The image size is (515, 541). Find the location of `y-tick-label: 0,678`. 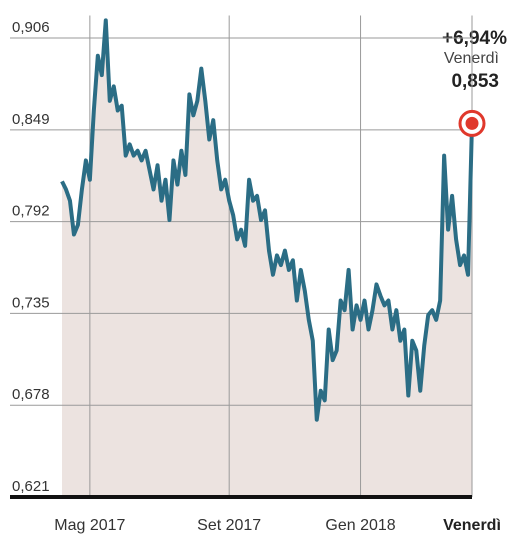

y-tick-label: 0,678 is located at coordinates (31, 394).